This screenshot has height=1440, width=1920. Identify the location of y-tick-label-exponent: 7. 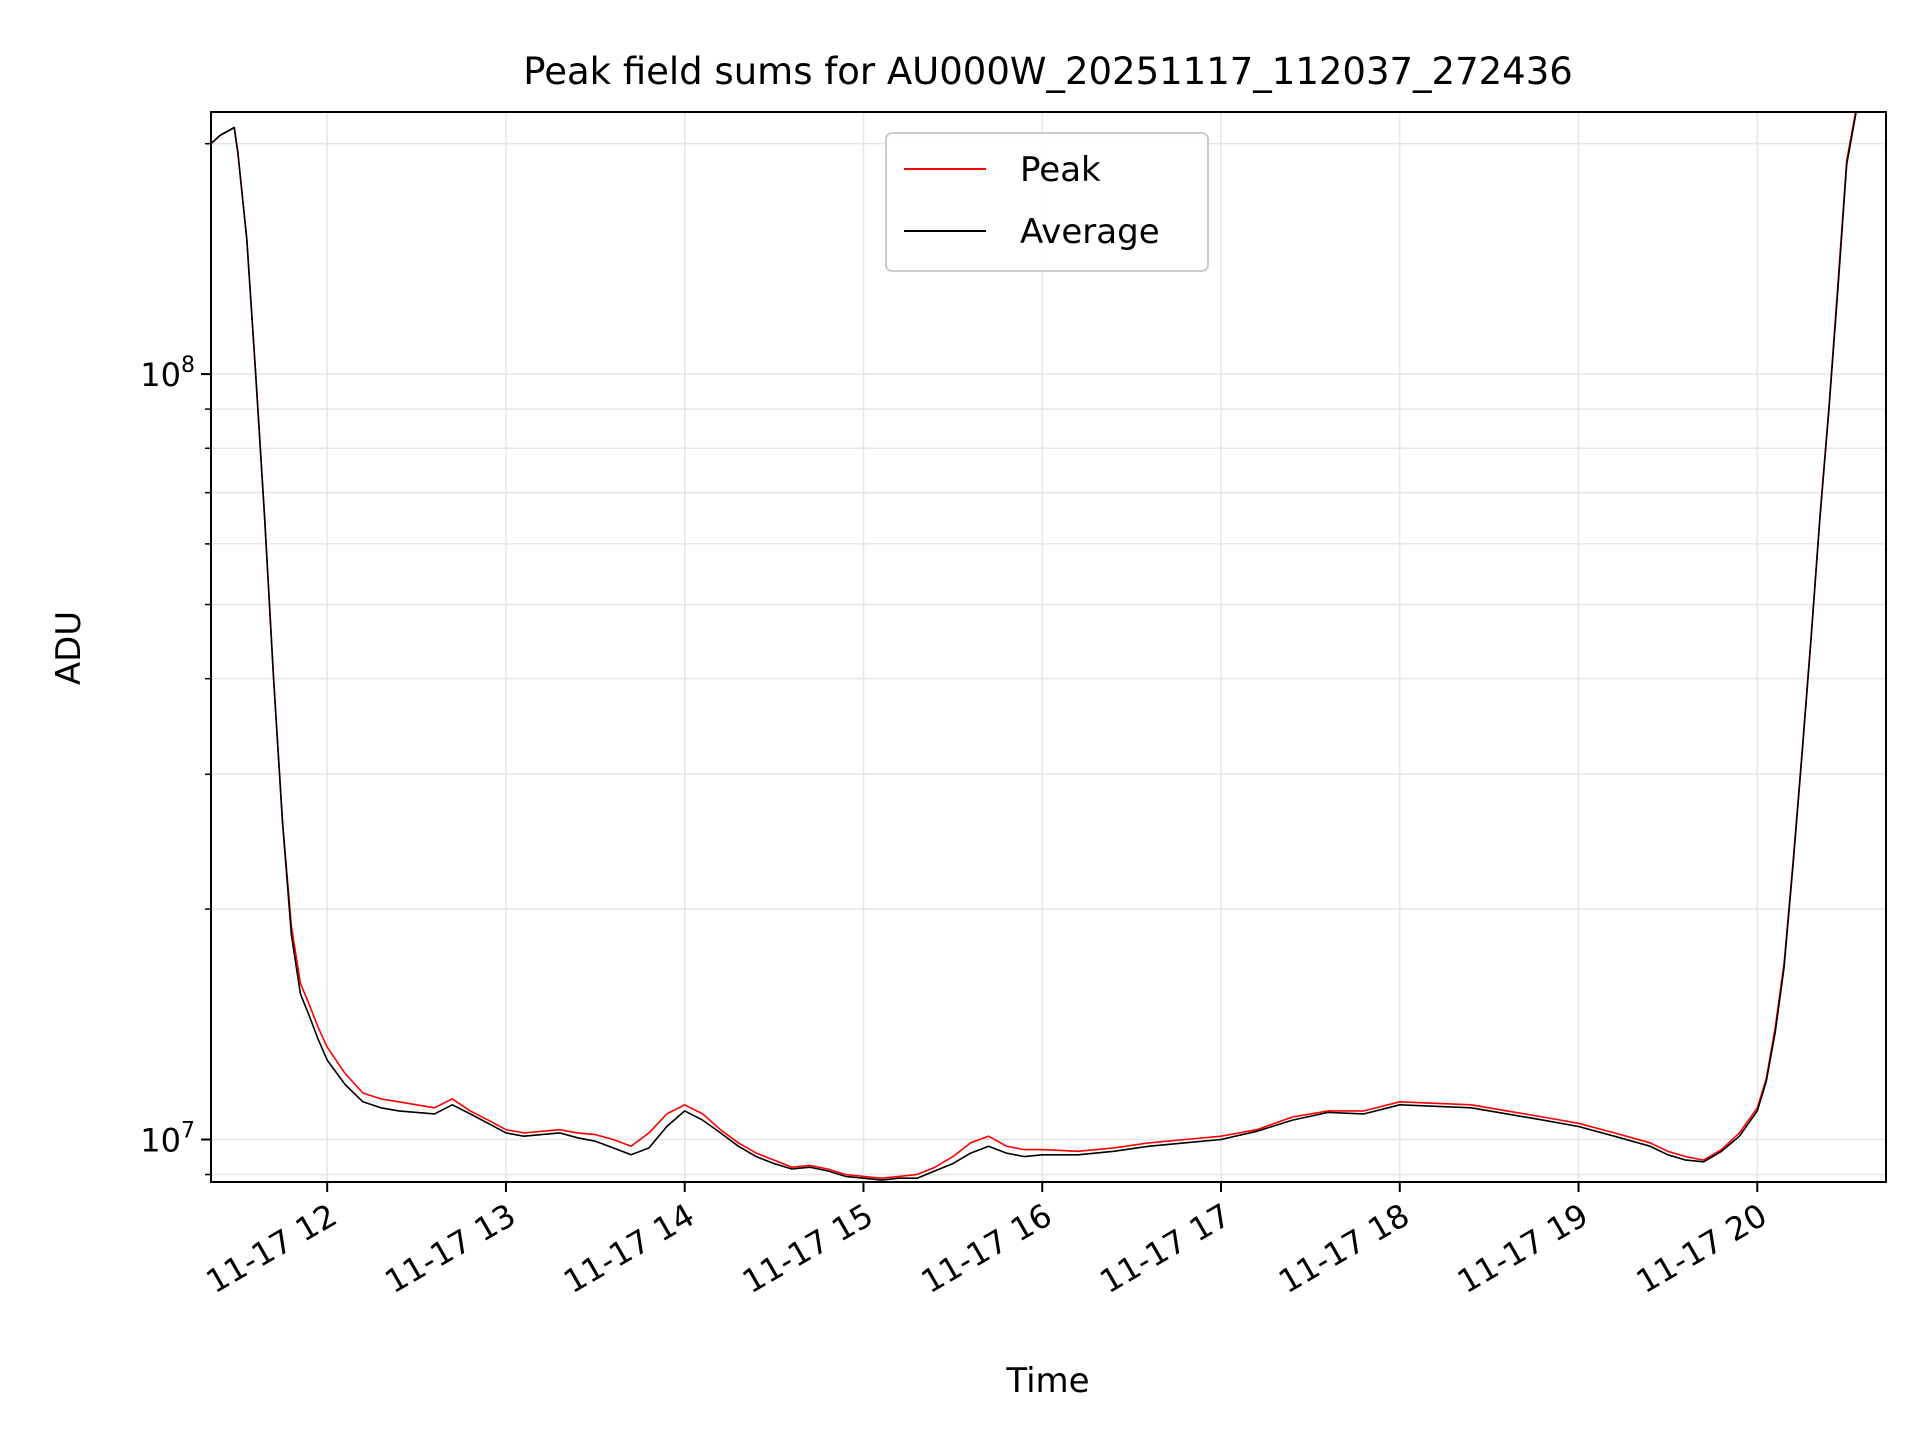
(188, 1131).